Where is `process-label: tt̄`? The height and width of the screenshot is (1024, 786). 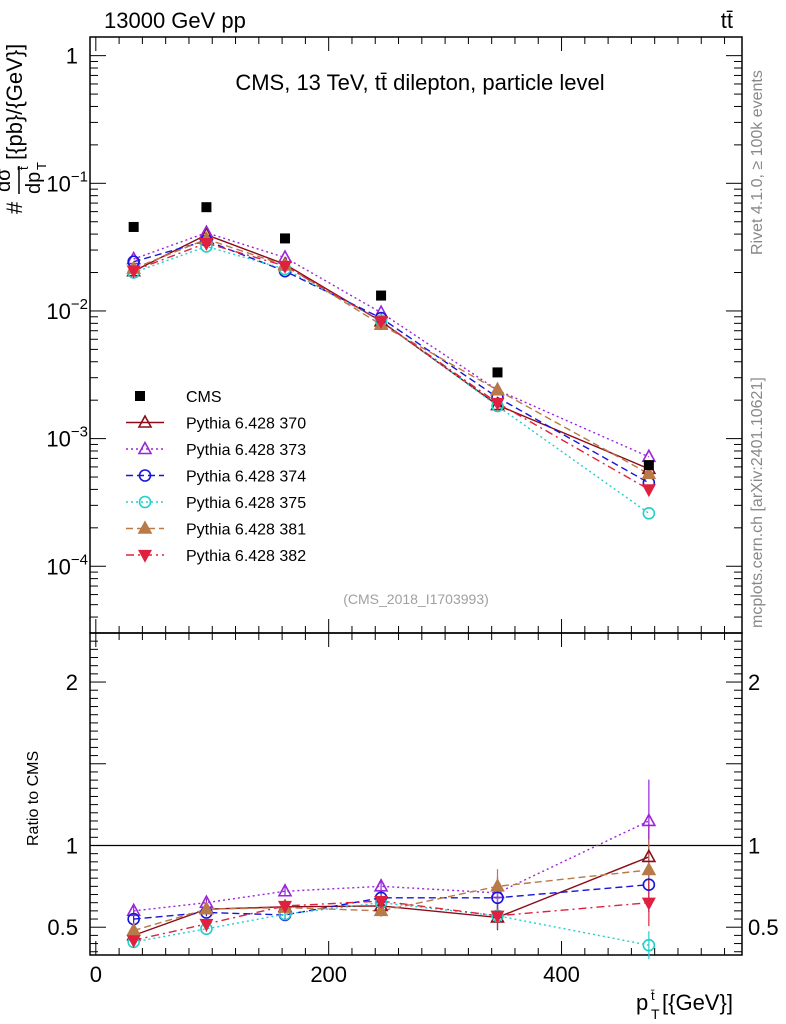
process-label: tt̄ is located at coordinates (727, 20).